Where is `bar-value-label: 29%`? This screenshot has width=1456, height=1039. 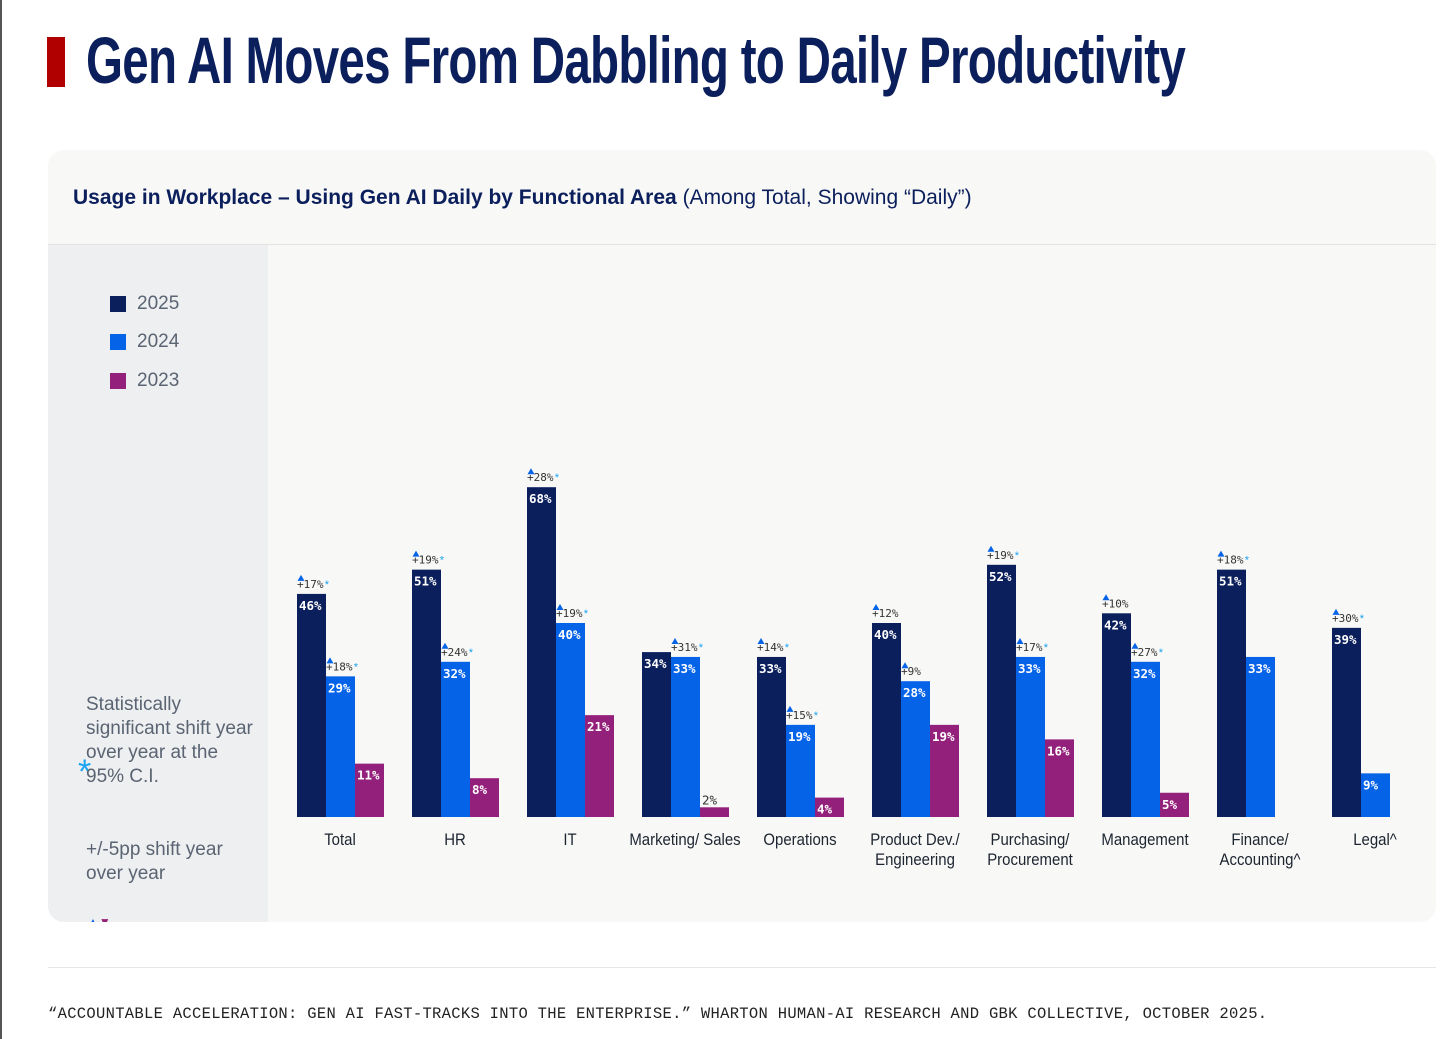 bar-value-label: 29% is located at coordinates (339, 687).